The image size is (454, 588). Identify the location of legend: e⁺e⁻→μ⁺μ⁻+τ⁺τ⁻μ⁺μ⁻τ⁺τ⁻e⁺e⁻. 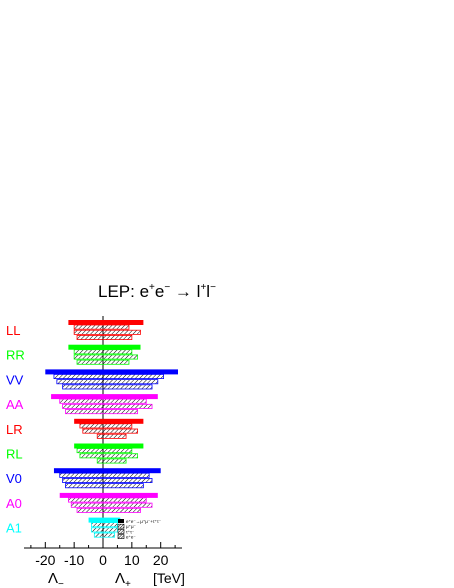
(139, 529).